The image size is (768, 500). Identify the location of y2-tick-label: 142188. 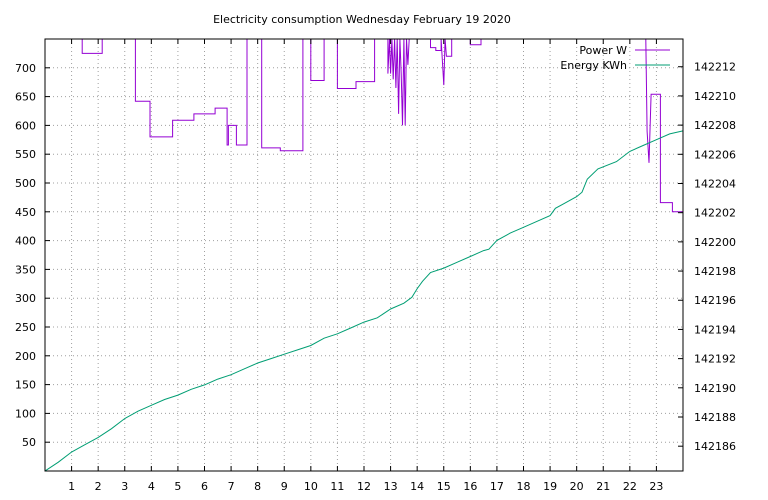
(715, 417).